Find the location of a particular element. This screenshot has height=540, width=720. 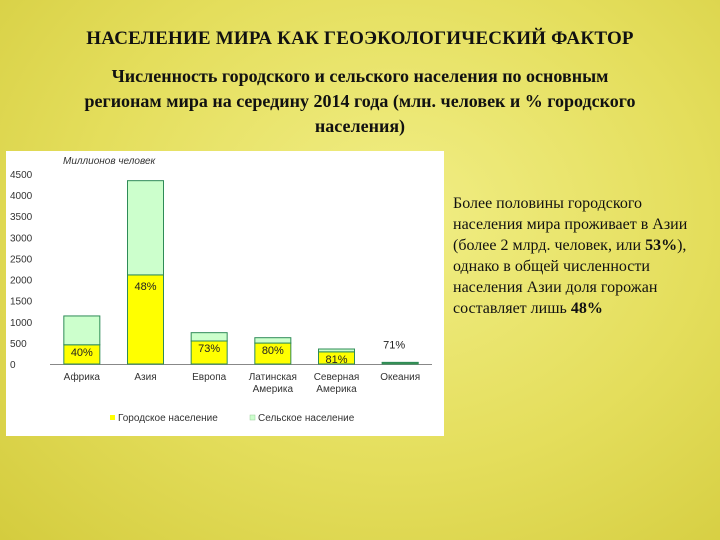

legend-label-urban: Городское население is located at coordinates (168, 418).